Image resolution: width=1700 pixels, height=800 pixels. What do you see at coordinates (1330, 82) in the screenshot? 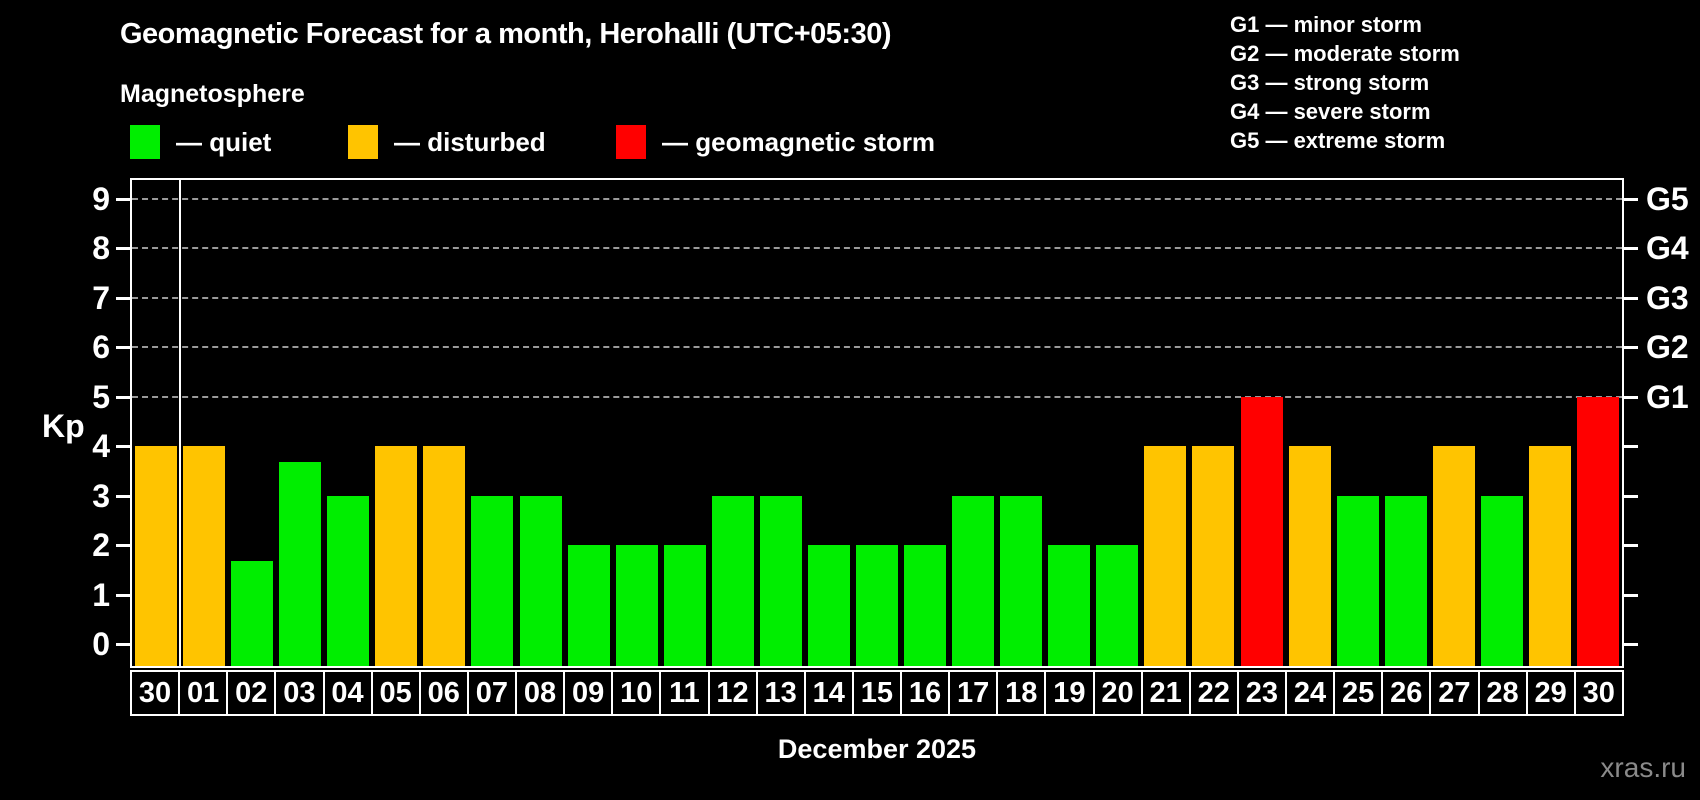
I see `storm-scale-line-3: G3 — strong storm` at bounding box center [1330, 82].